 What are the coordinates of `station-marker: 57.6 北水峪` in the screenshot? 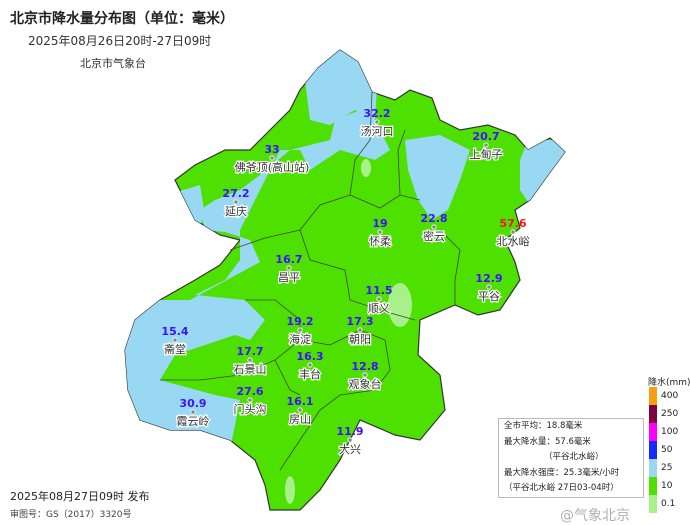 It's located at (513, 233).